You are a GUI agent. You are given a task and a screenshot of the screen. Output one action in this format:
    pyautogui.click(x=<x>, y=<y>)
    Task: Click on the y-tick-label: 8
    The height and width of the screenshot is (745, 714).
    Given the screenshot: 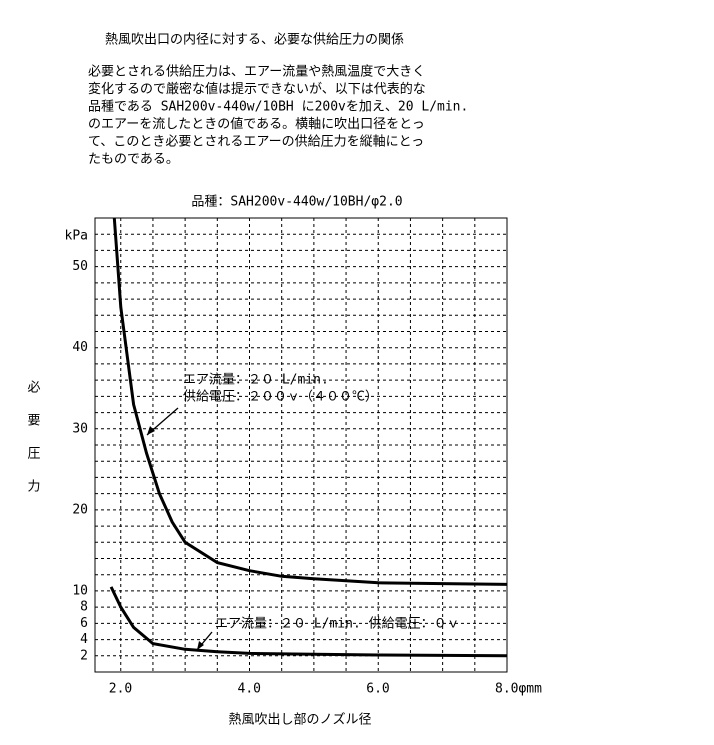 What is the action you would take?
    pyautogui.click(x=84, y=607)
    